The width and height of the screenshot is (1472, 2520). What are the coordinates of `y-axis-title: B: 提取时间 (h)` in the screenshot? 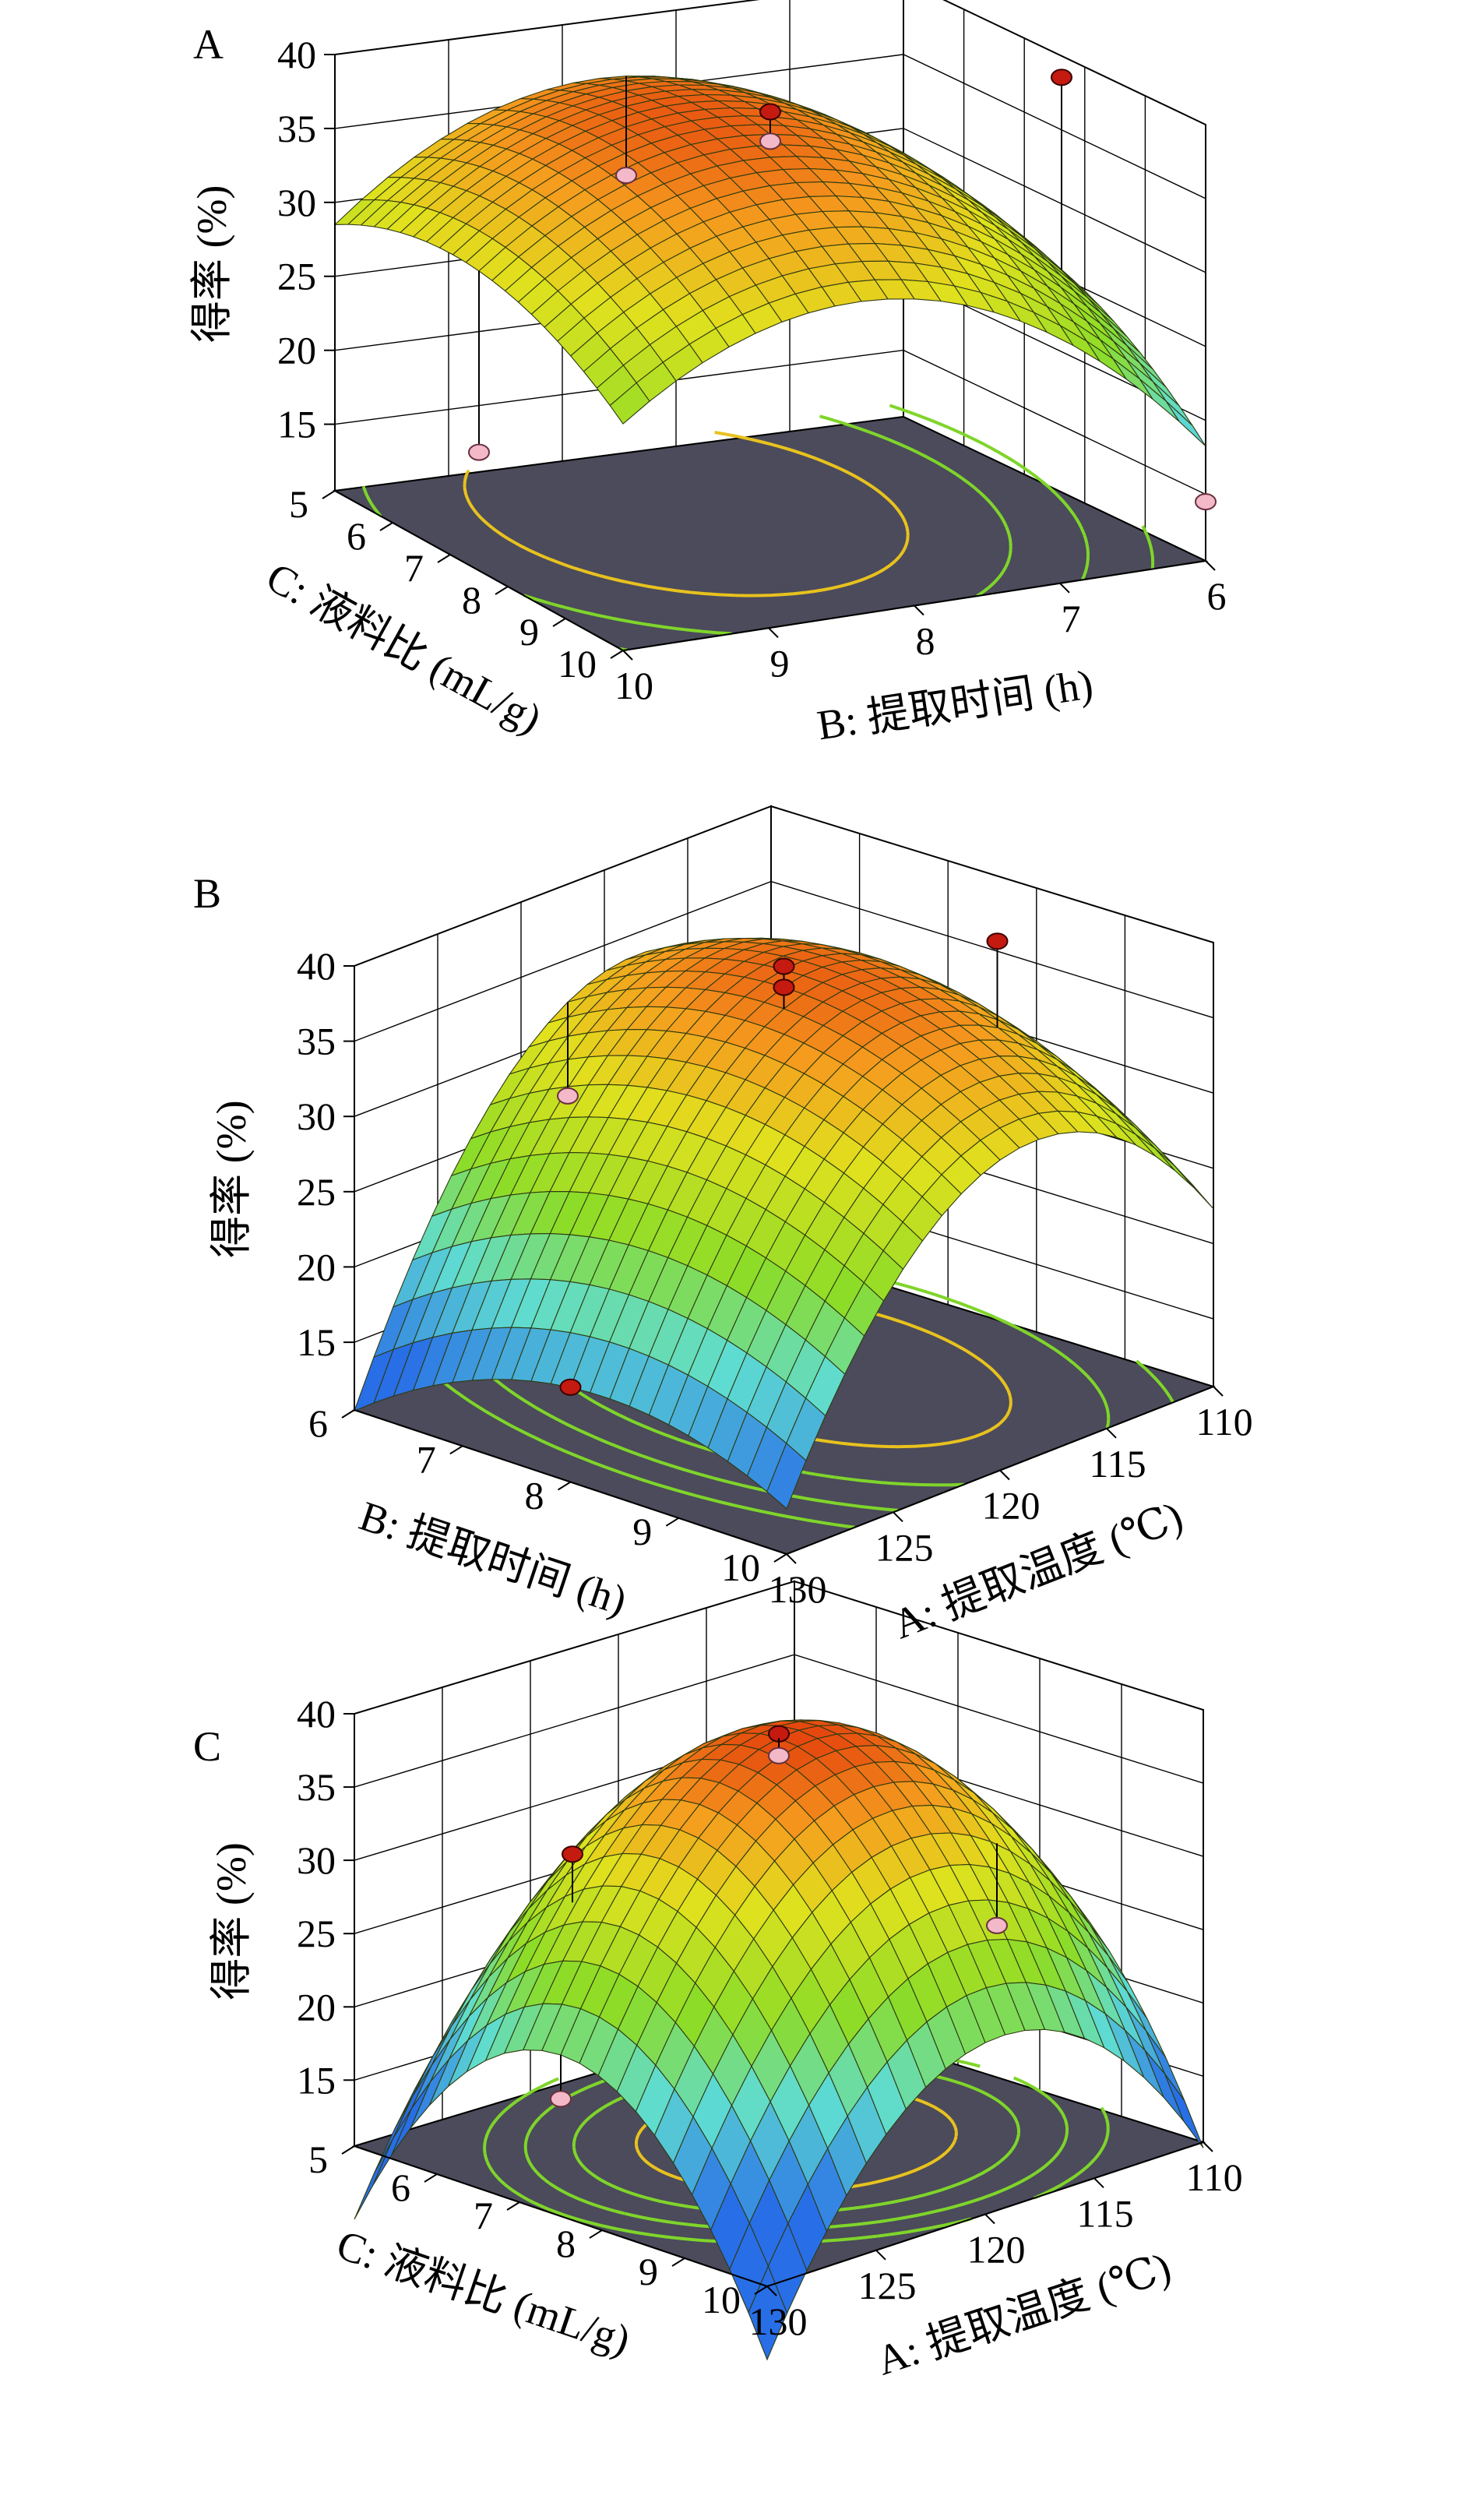 It's located at (494, 1558).